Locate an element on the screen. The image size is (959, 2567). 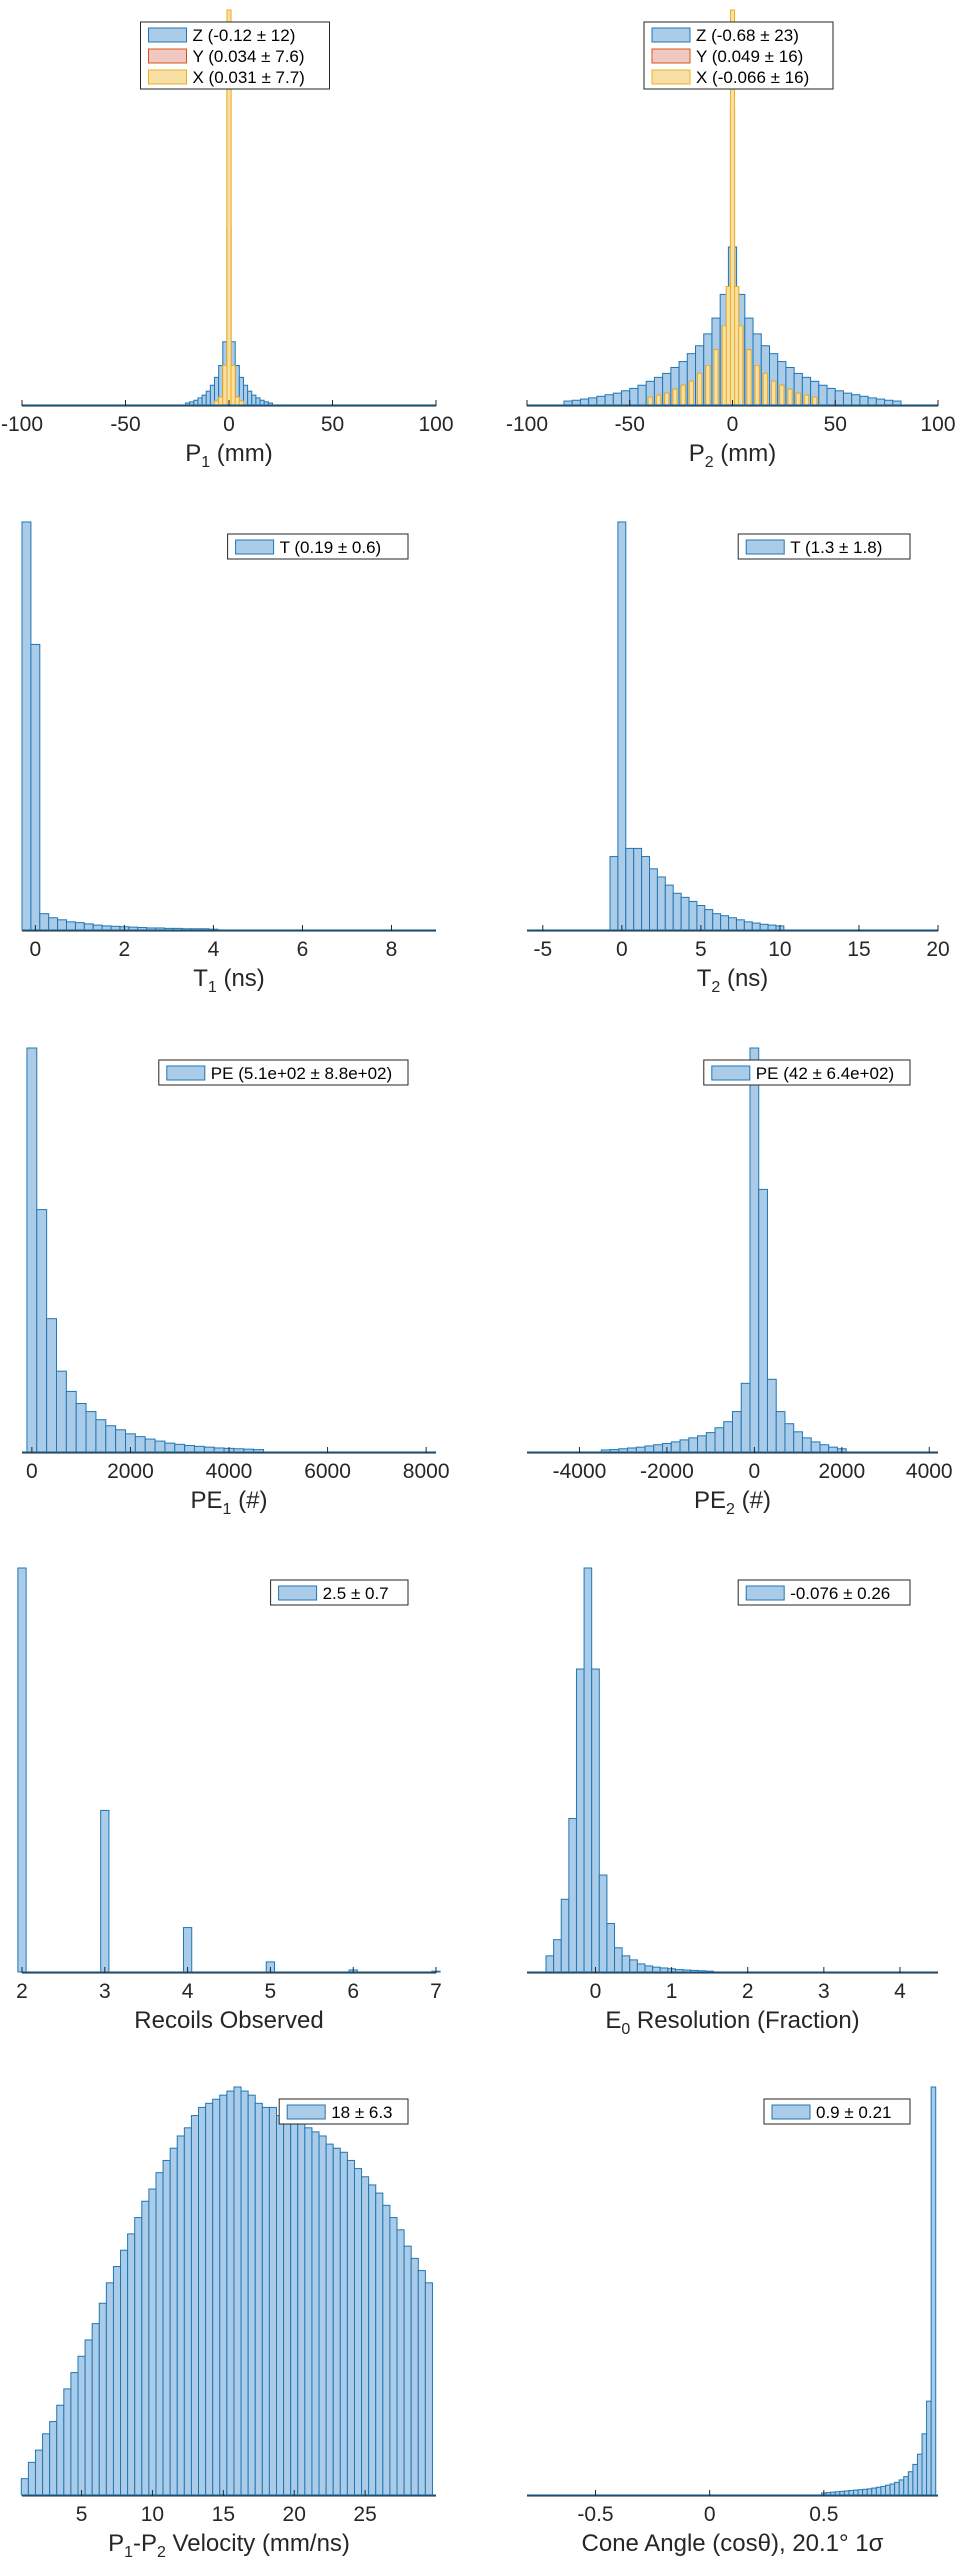
x-tick-label: 10 is located at coordinates (779, 949).